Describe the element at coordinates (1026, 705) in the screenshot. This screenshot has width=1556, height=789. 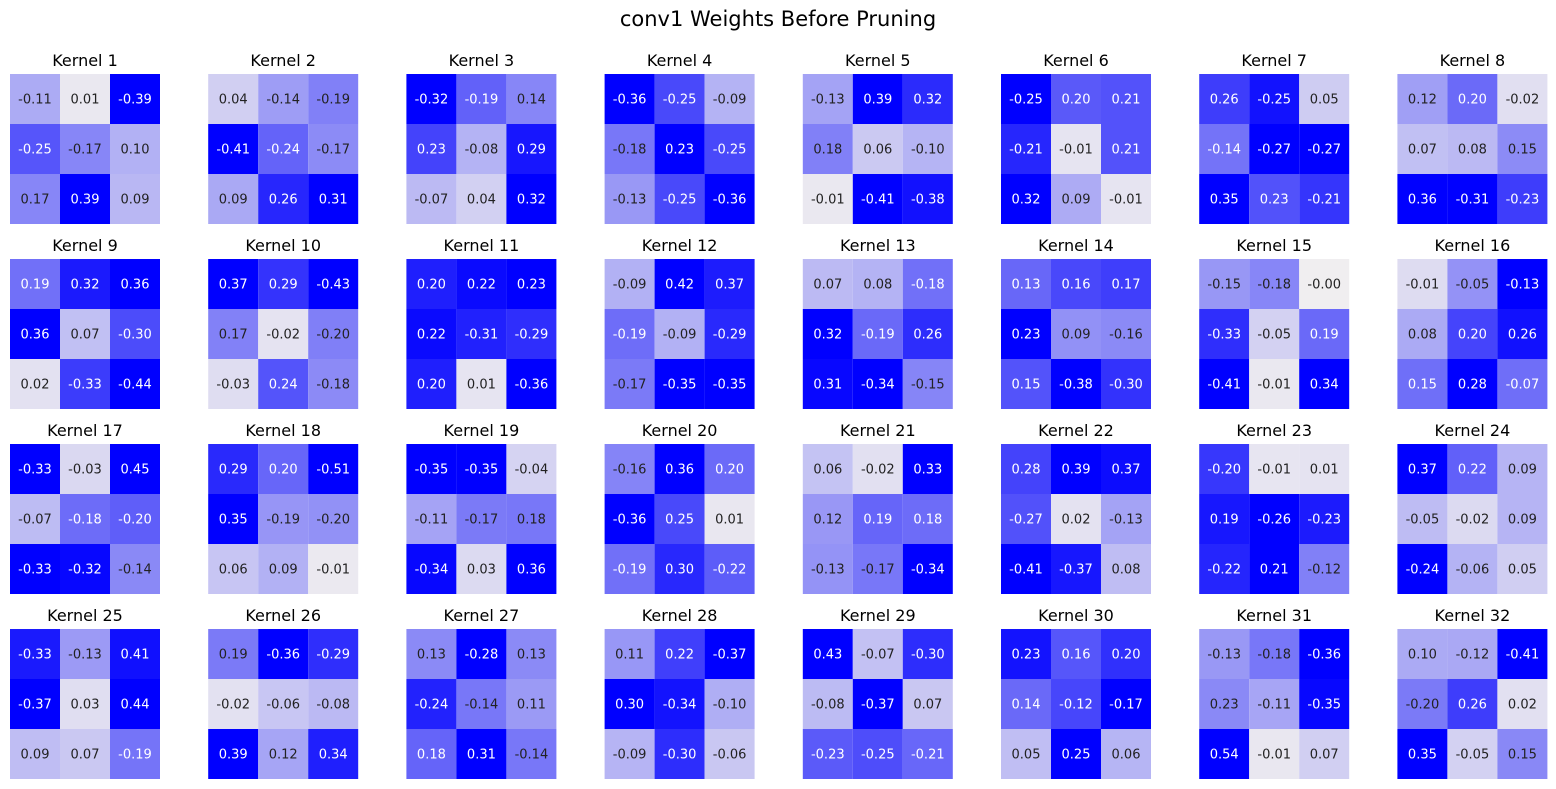
I see `cell-value-label: 0.14` at that location.